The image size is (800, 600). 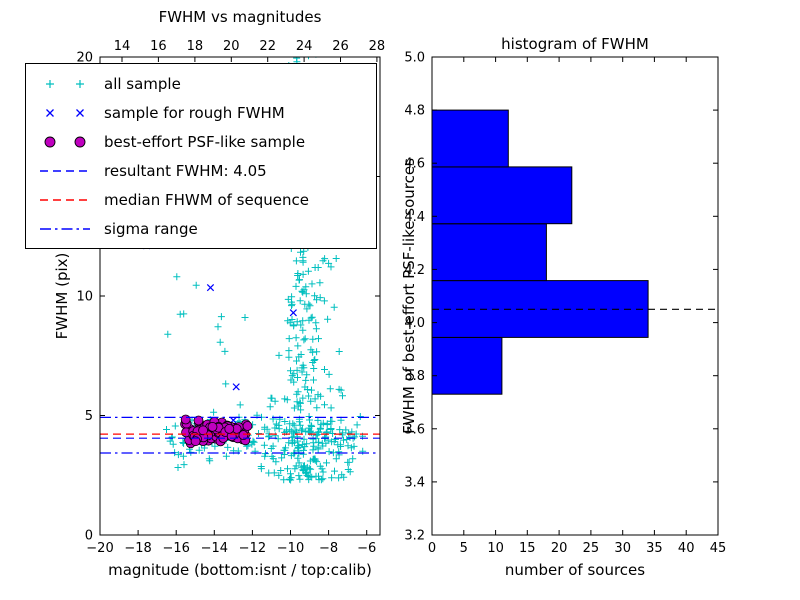 I want to click on svg-text: 35, so click(x=654, y=548).